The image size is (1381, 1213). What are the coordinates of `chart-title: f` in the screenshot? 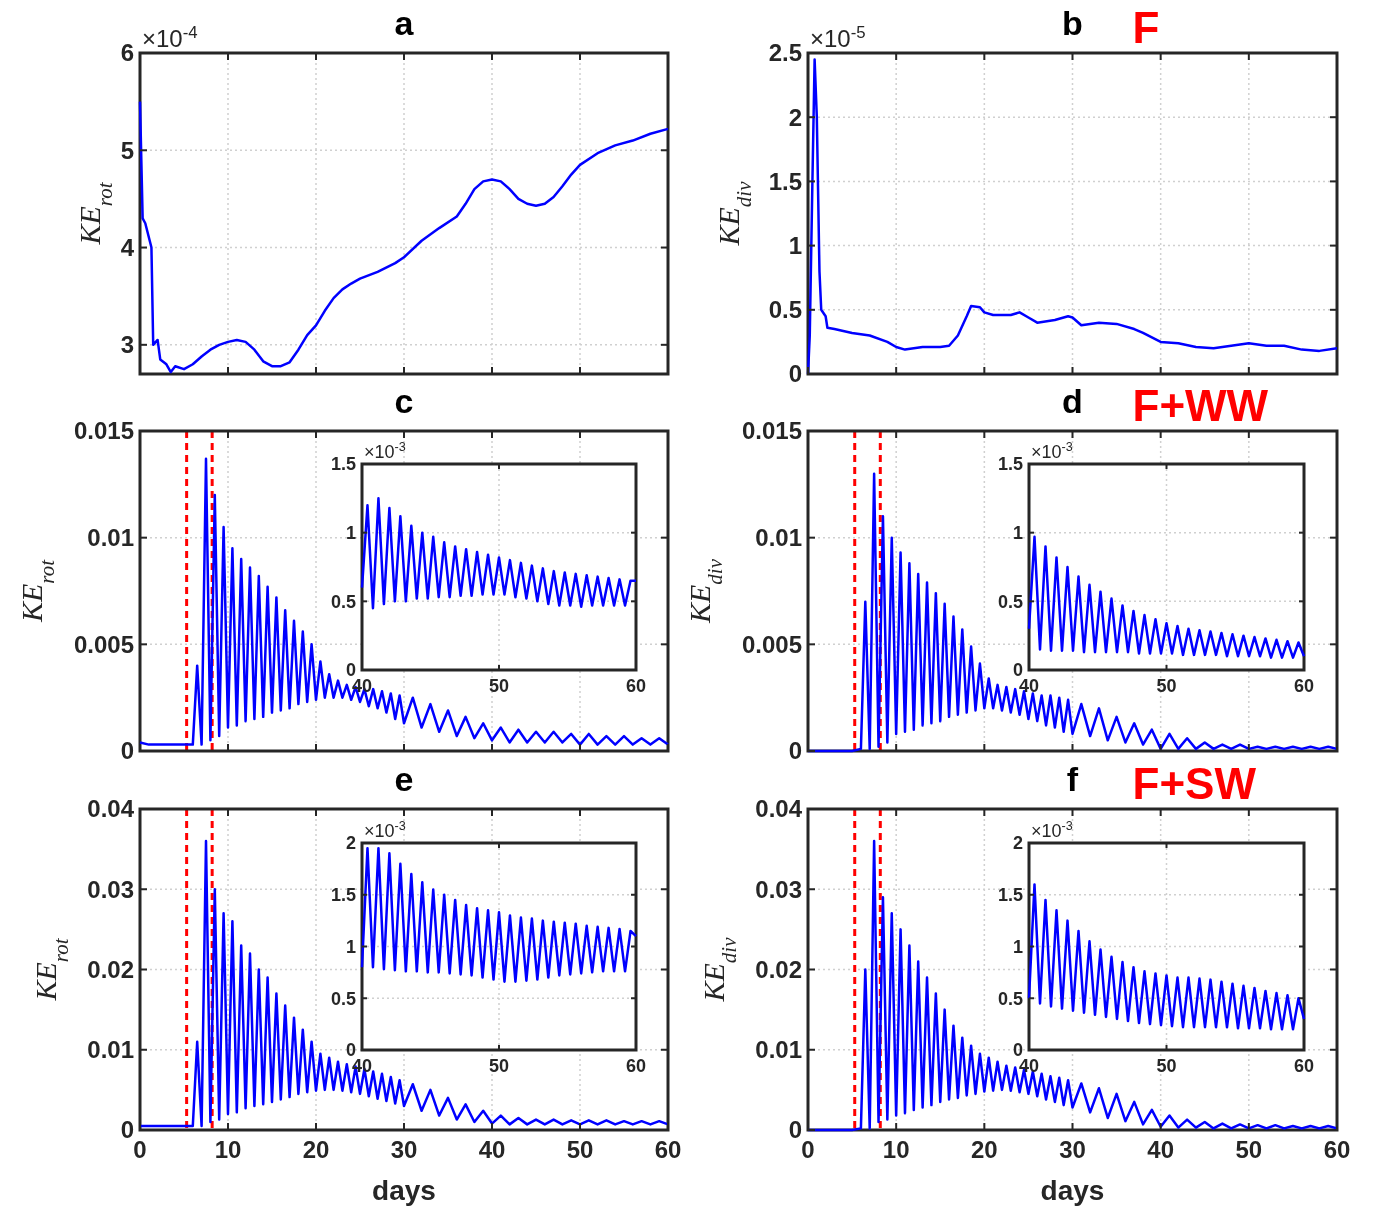 It's located at (1072, 779).